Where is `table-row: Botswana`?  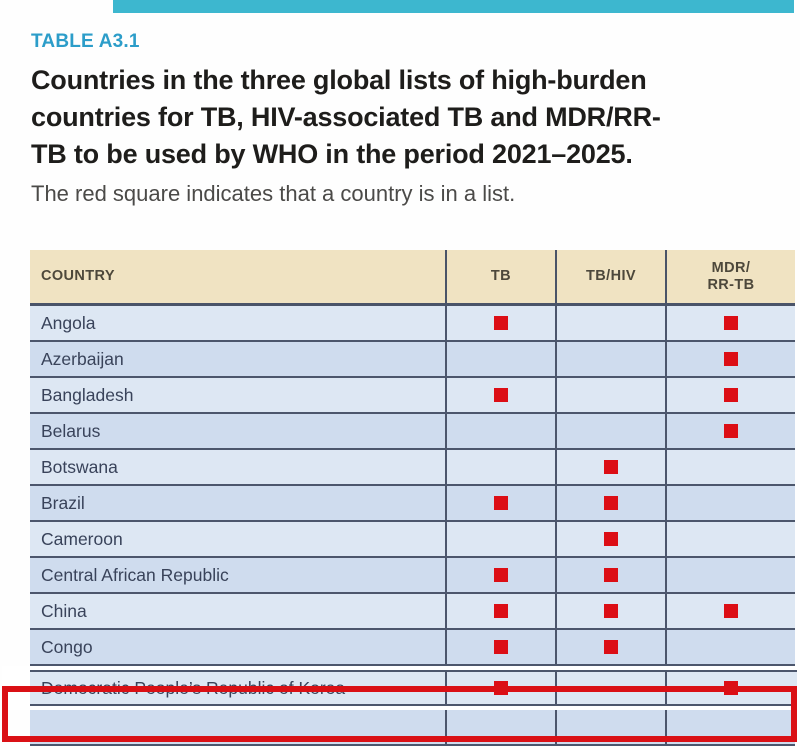
table-row: Botswana is located at coordinates (412, 468).